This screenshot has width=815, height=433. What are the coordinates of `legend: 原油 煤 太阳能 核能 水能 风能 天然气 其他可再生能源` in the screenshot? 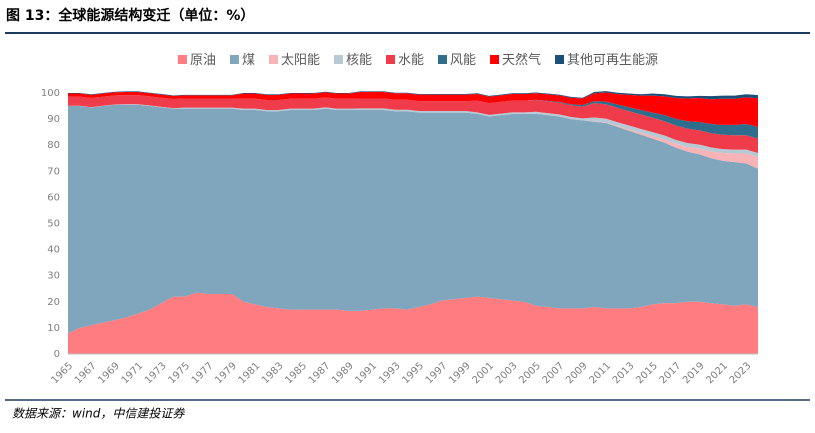 It's located at (417, 60).